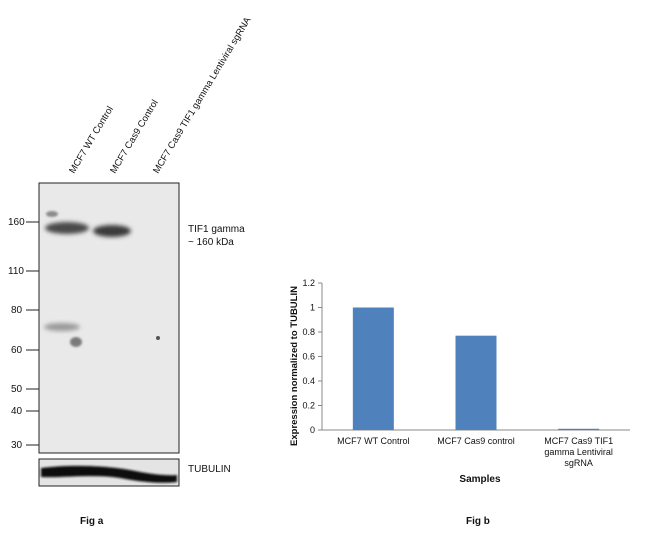  I want to click on y-tick-label: 1.2, so click(308, 283).